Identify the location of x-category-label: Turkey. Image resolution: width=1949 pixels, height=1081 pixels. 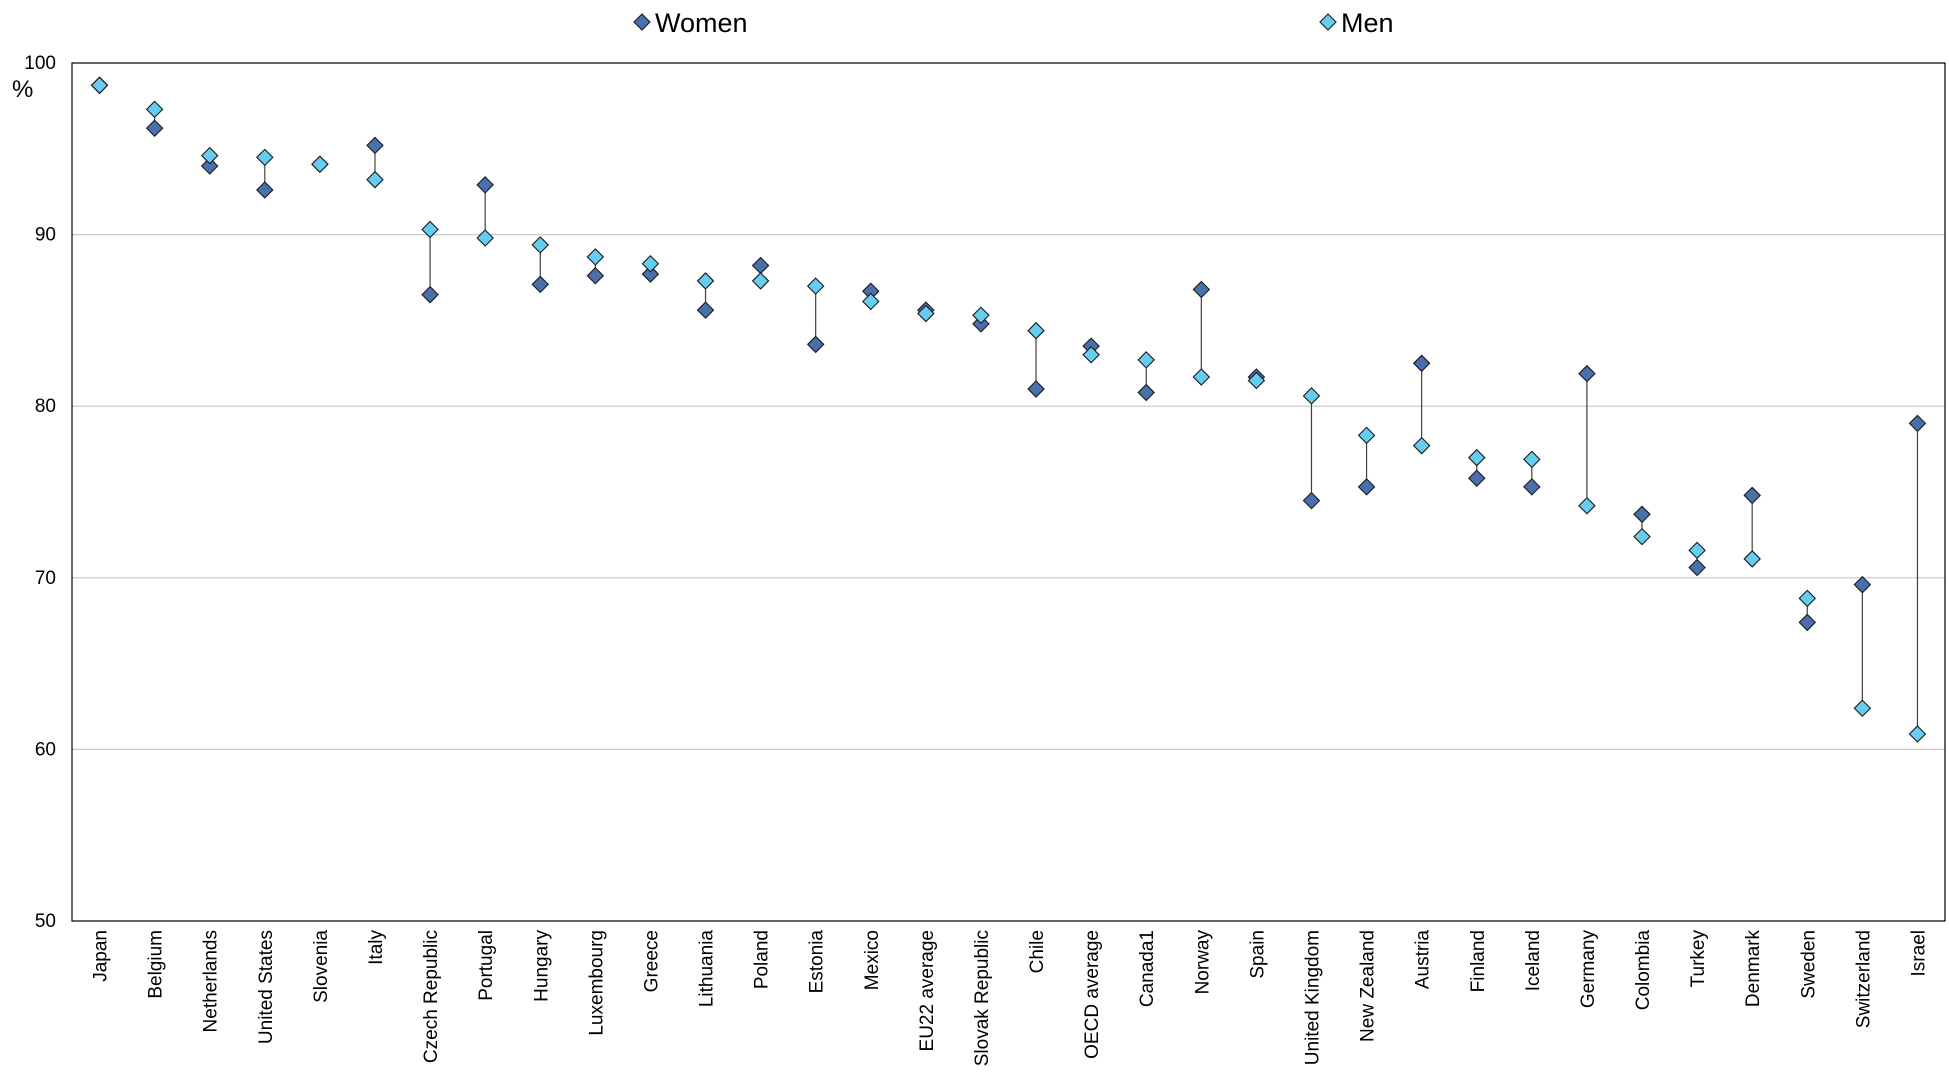
(1698, 959).